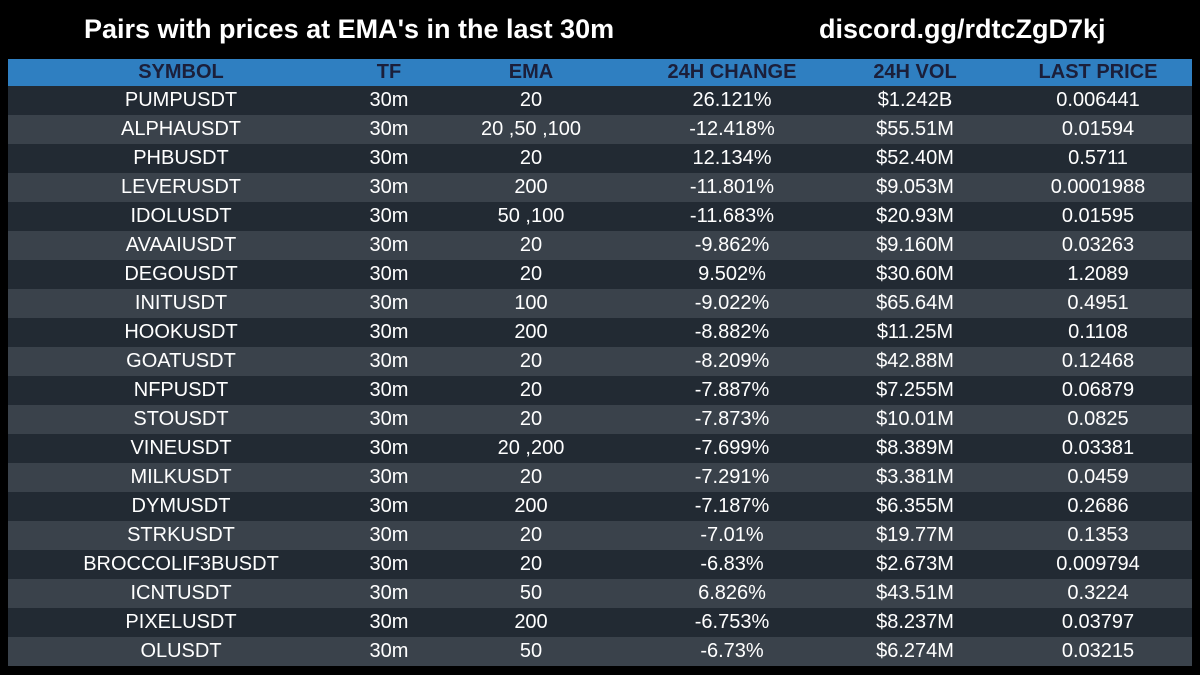  What do you see at coordinates (600, 651) in the screenshot?
I see `table-row: OLUSDT 30m 50 -6.73% $6.274M 0.03215` at bounding box center [600, 651].